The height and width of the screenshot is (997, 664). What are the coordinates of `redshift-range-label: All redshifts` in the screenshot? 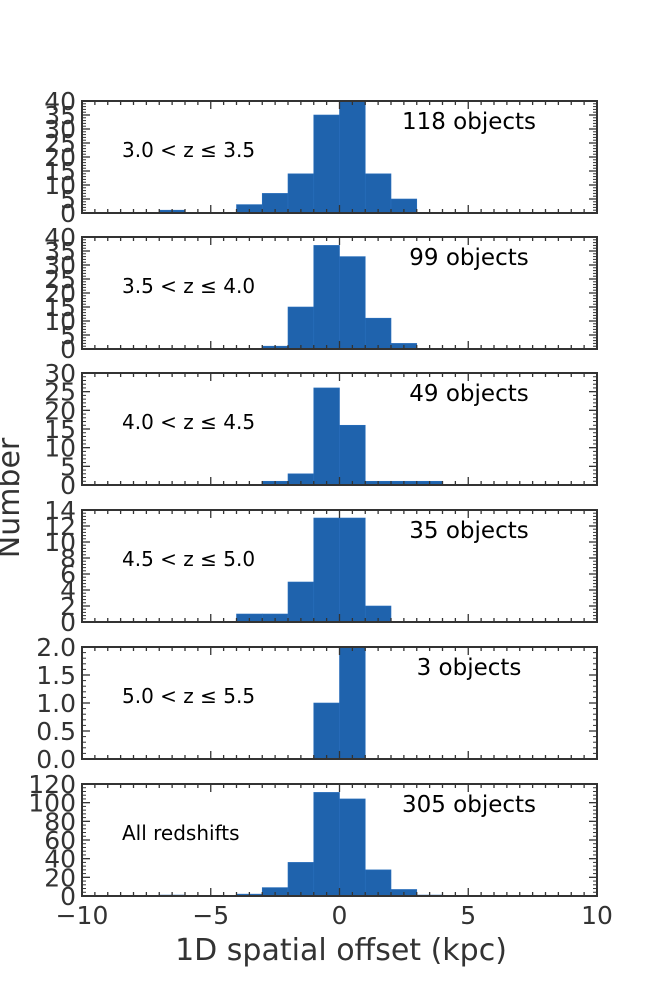 It's located at (181, 833).